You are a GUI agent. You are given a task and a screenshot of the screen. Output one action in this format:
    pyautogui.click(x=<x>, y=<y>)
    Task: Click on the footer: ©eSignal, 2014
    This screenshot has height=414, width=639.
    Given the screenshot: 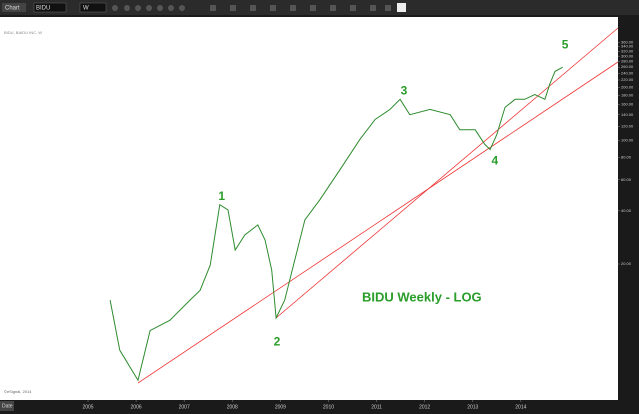 What is the action you would take?
    pyautogui.click(x=18, y=391)
    